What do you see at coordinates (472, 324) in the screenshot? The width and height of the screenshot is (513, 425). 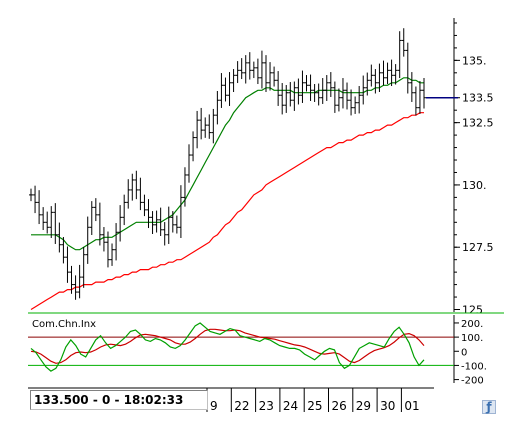 I see `oscillator-tick-label: 200.` at bounding box center [472, 324].